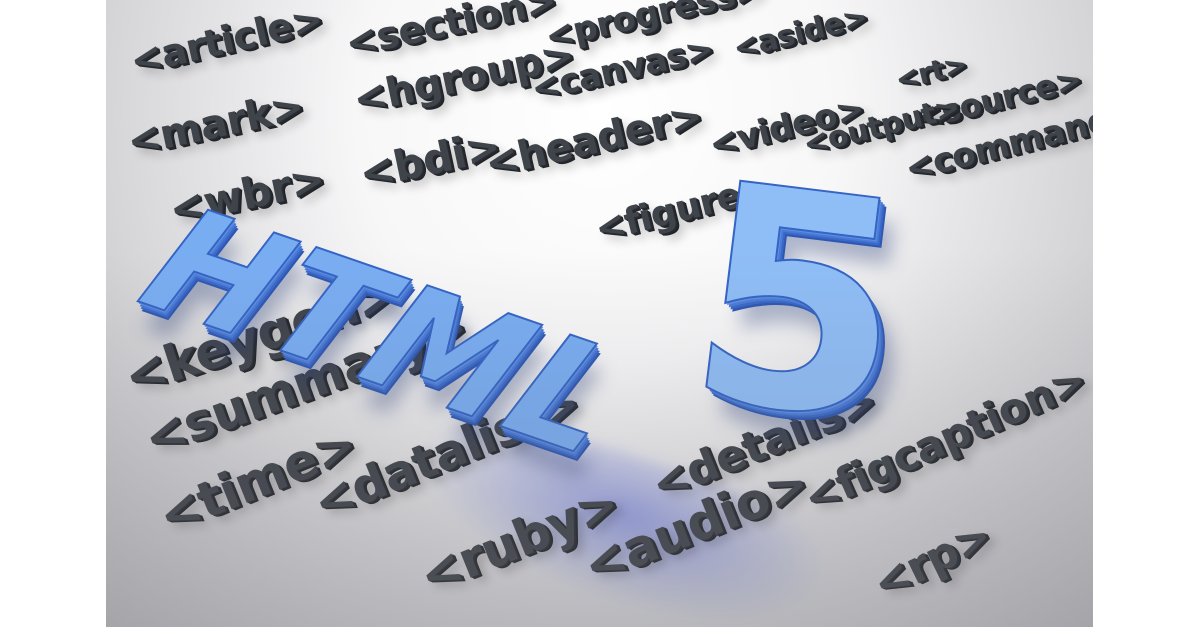 This screenshot has height=627, width=1200. What do you see at coordinates (798, 304) in the screenshot?
I see `five-numeral: 5` at bounding box center [798, 304].